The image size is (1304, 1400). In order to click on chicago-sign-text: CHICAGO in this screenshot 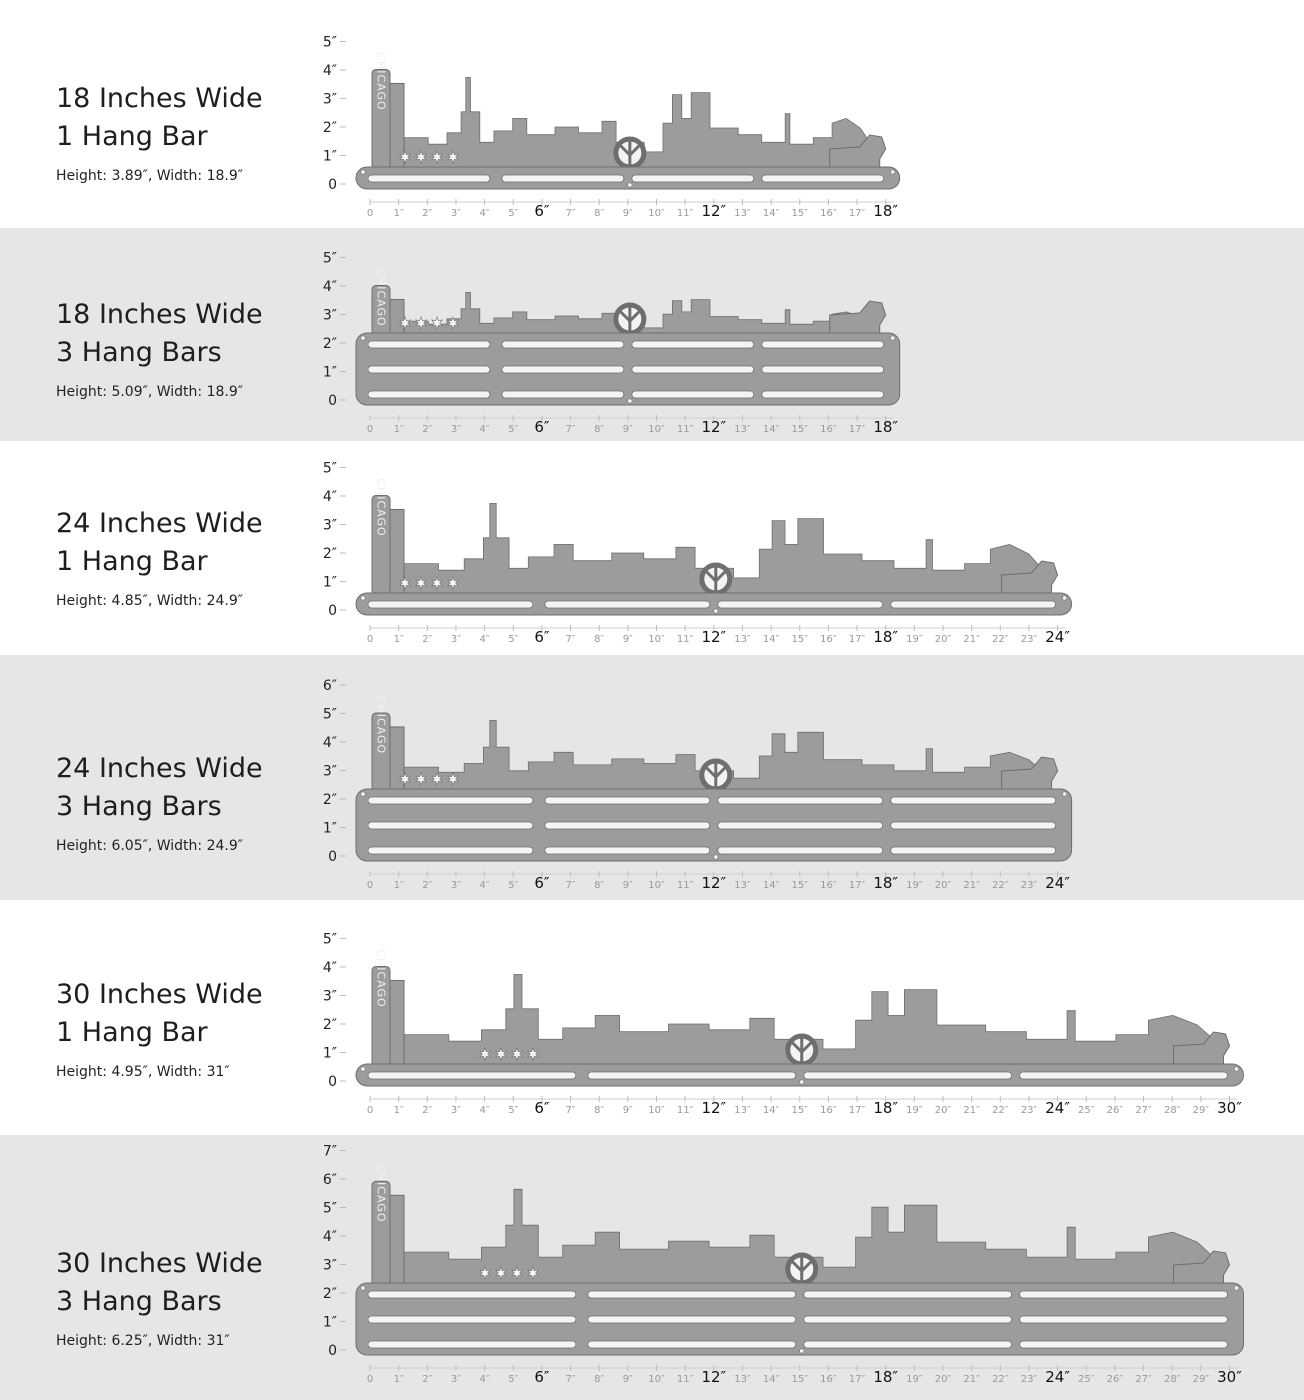, I will do `click(381, 725)`.